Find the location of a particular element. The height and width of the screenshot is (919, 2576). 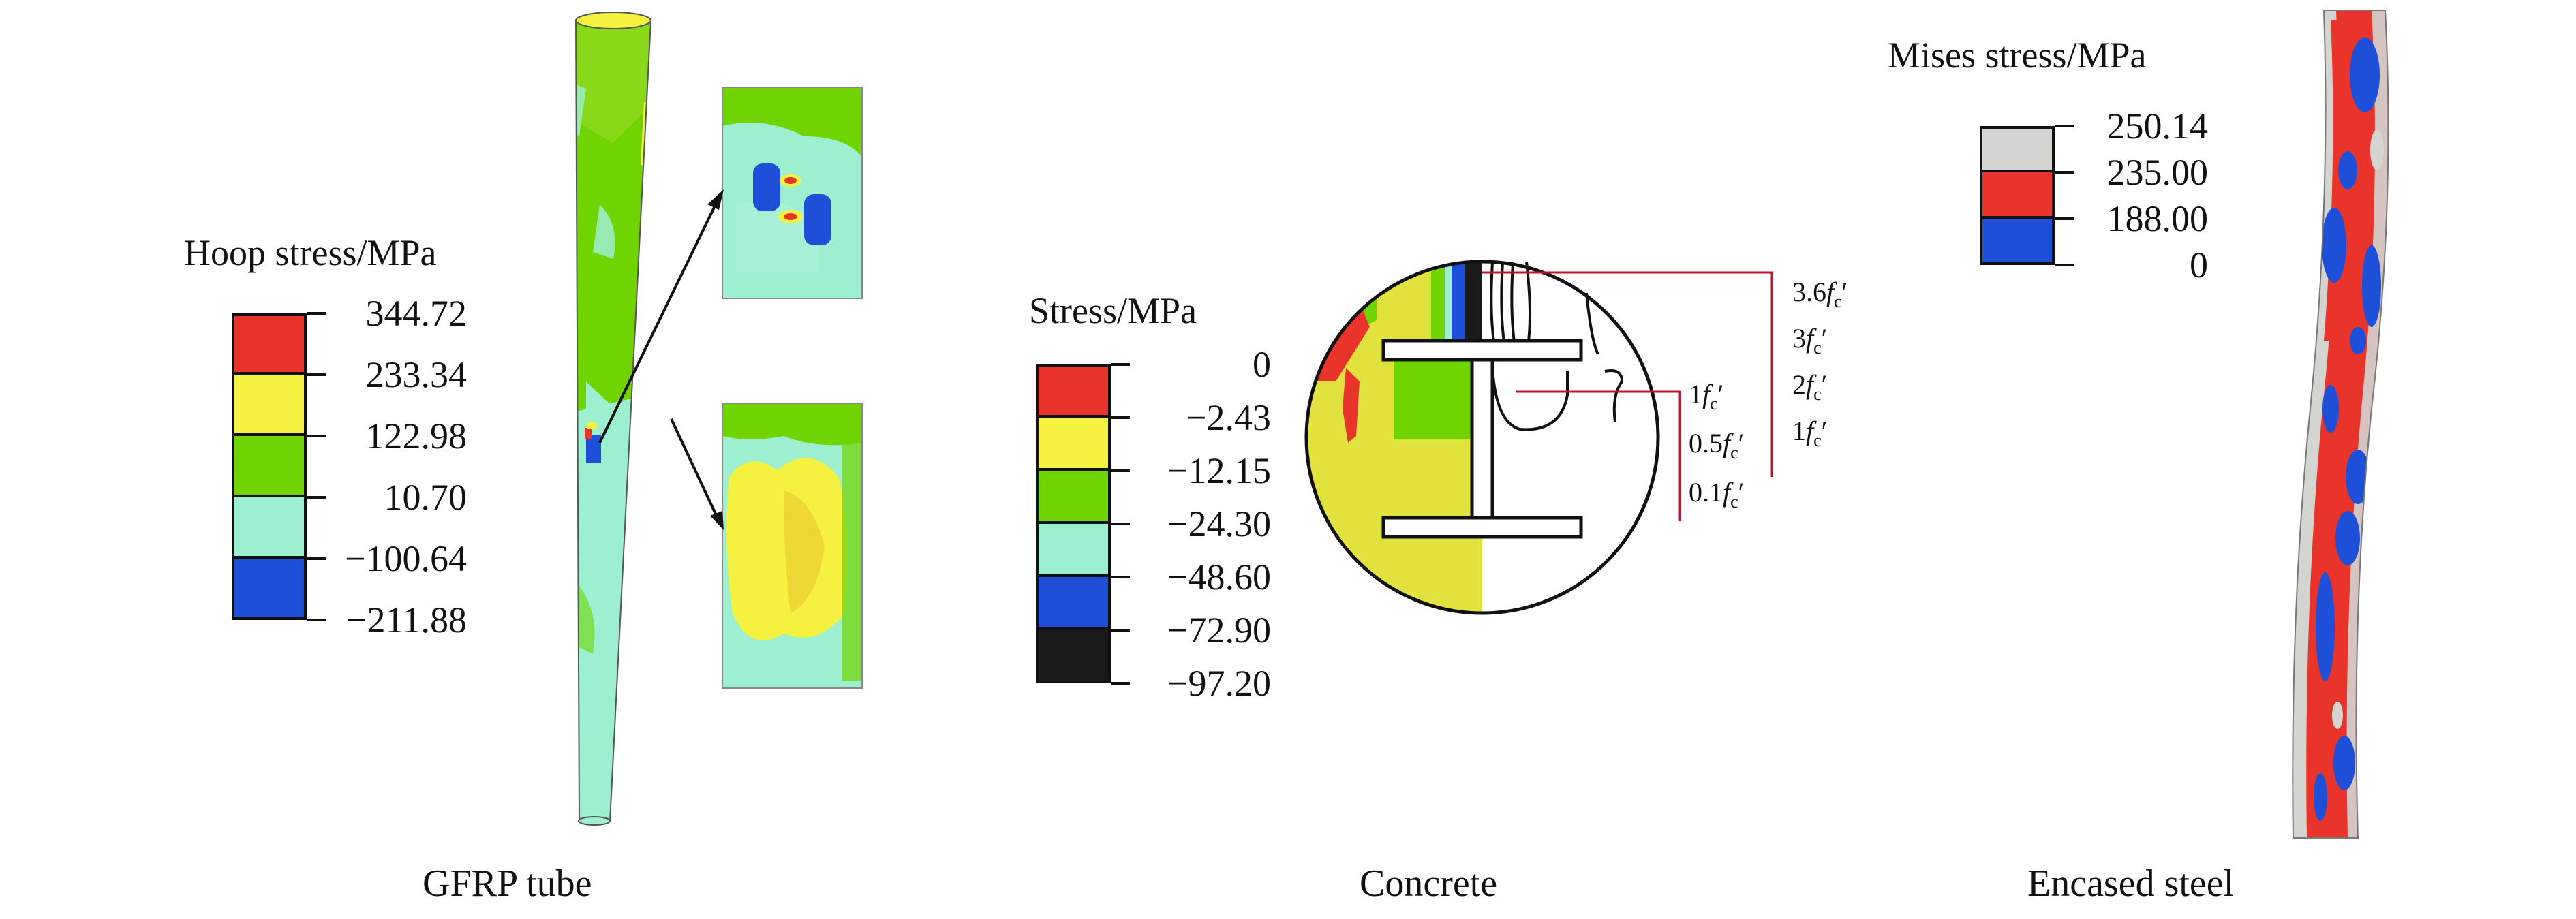

legend-label: 344.72 is located at coordinates (416, 313).